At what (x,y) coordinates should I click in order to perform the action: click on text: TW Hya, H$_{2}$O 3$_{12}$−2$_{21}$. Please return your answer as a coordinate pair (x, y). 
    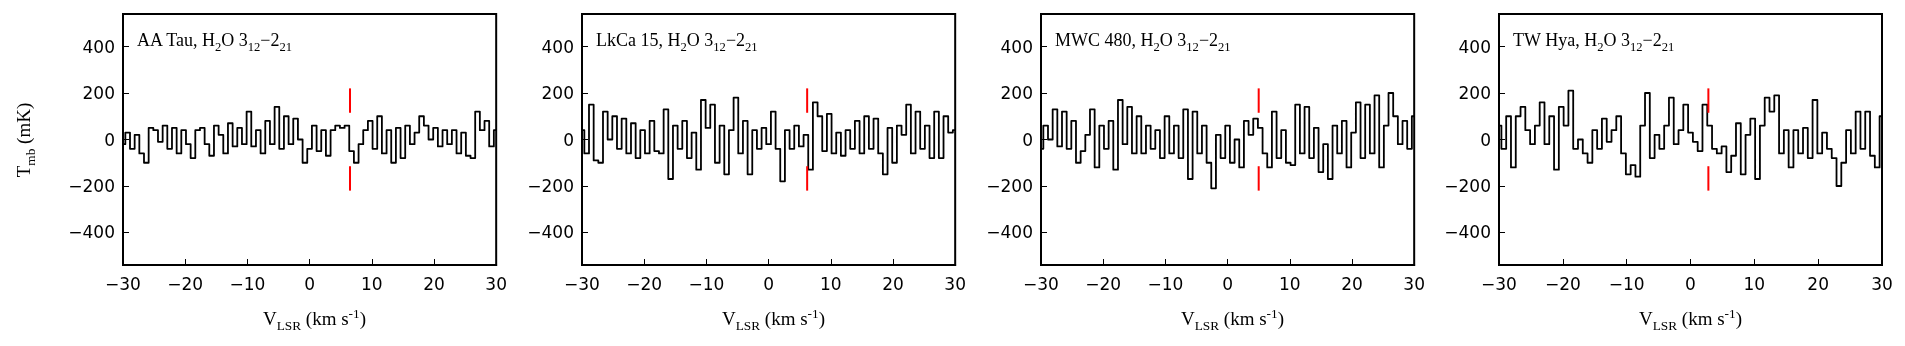
    Looking at the image, I should click on (1594, 42).